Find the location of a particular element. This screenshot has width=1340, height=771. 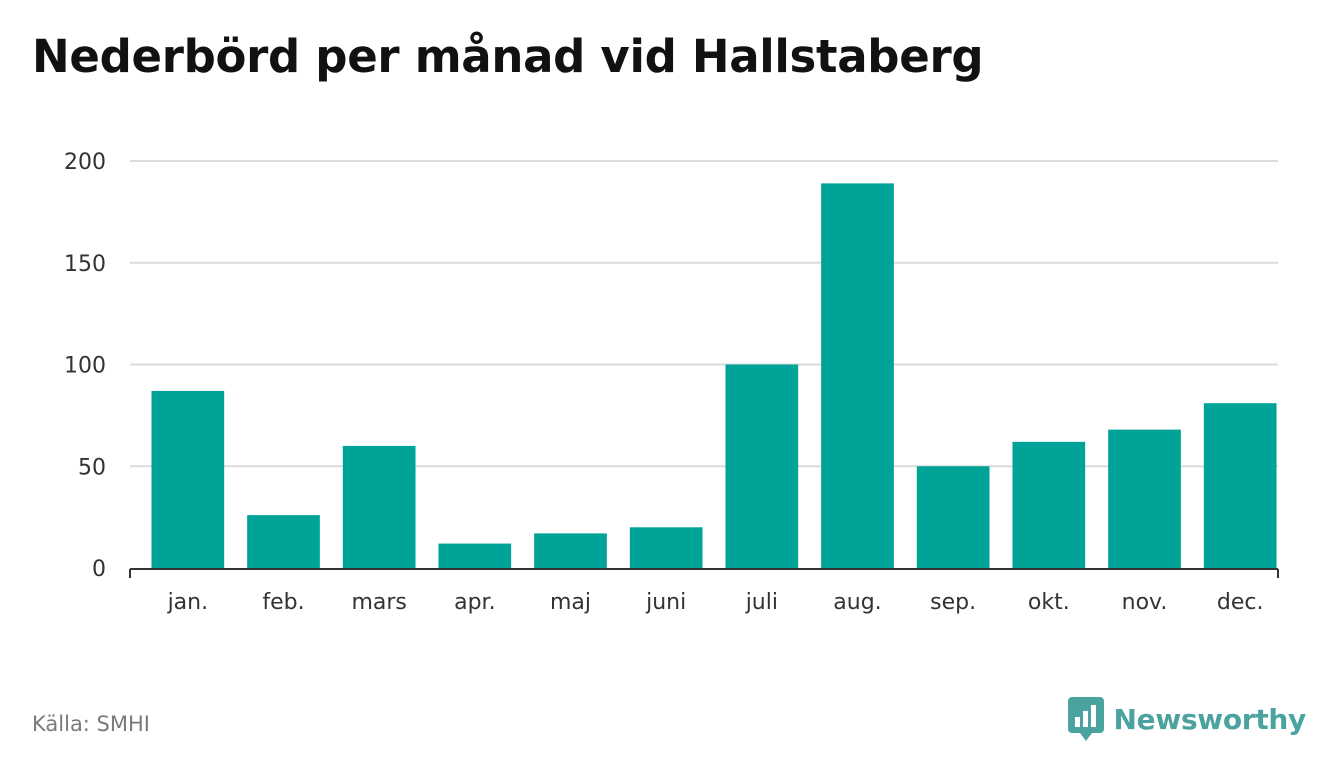

bar-okt is located at coordinates (1049, 504).